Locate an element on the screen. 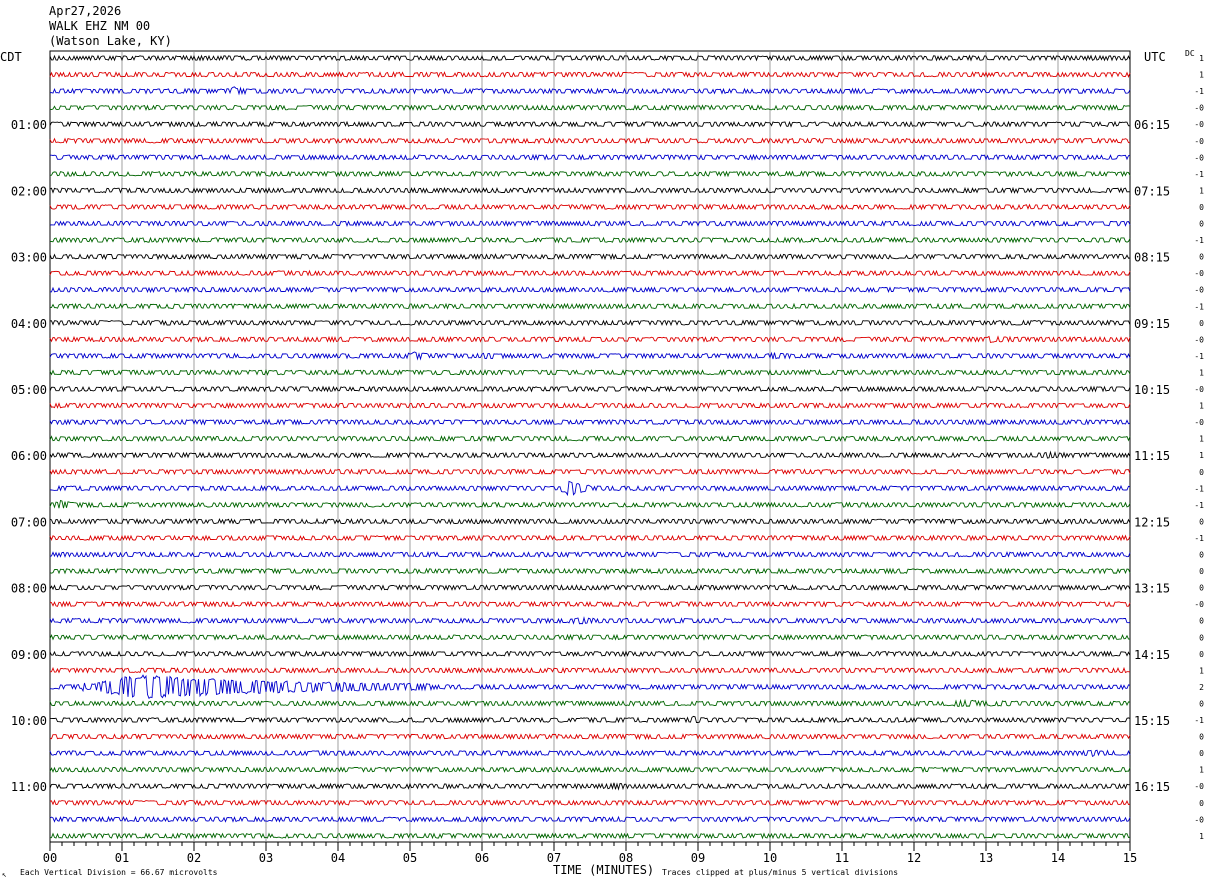 The height and width of the screenshot is (886, 1210). x-tick-label: 15 is located at coordinates (1130, 858).